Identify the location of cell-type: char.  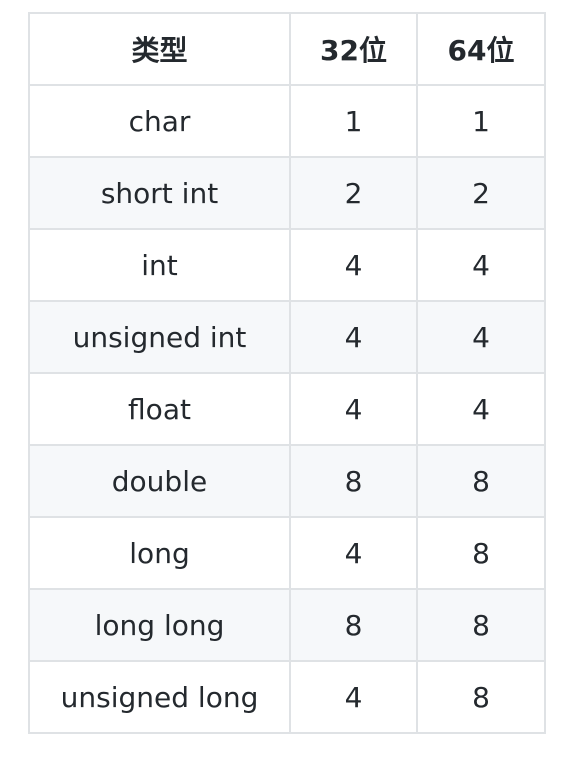
(159, 121).